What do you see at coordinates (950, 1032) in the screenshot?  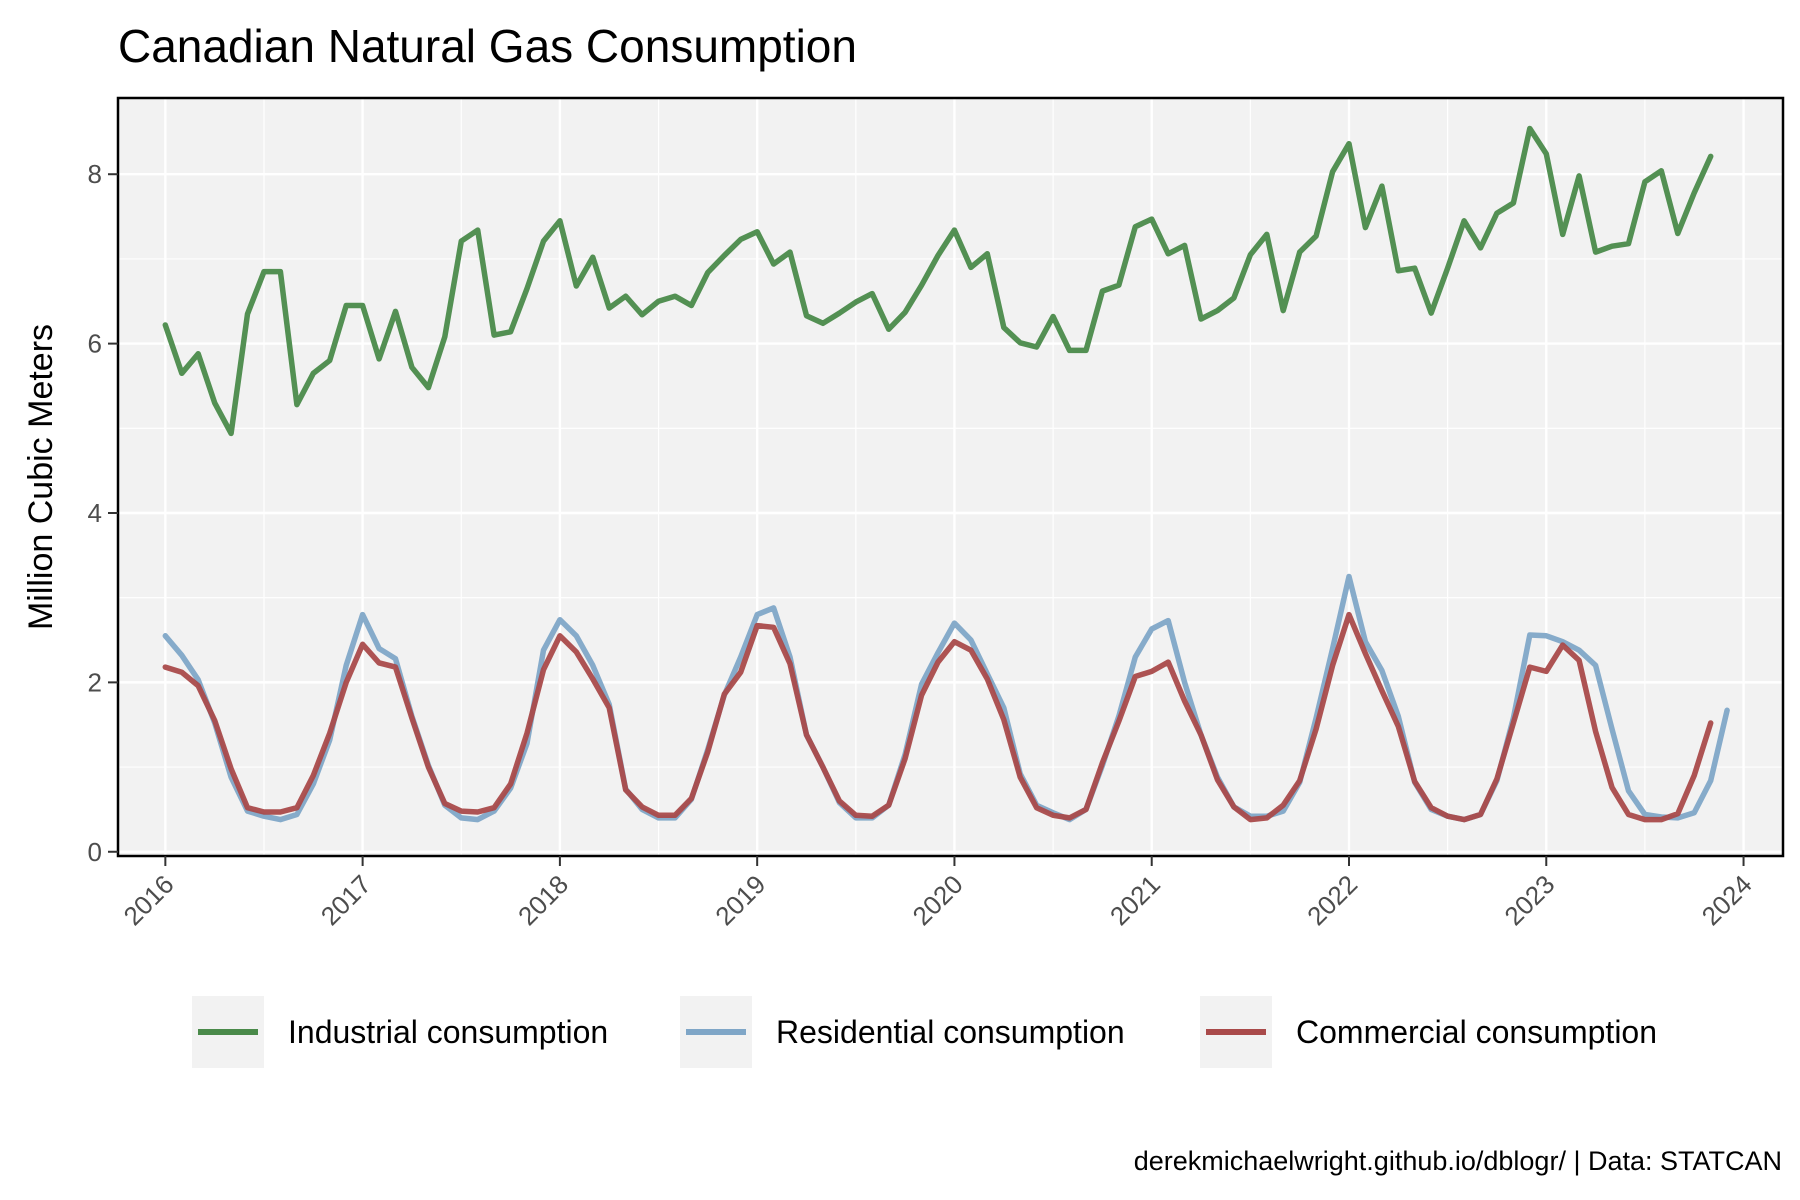 I see `legend-label: Residential consumption` at bounding box center [950, 1032].